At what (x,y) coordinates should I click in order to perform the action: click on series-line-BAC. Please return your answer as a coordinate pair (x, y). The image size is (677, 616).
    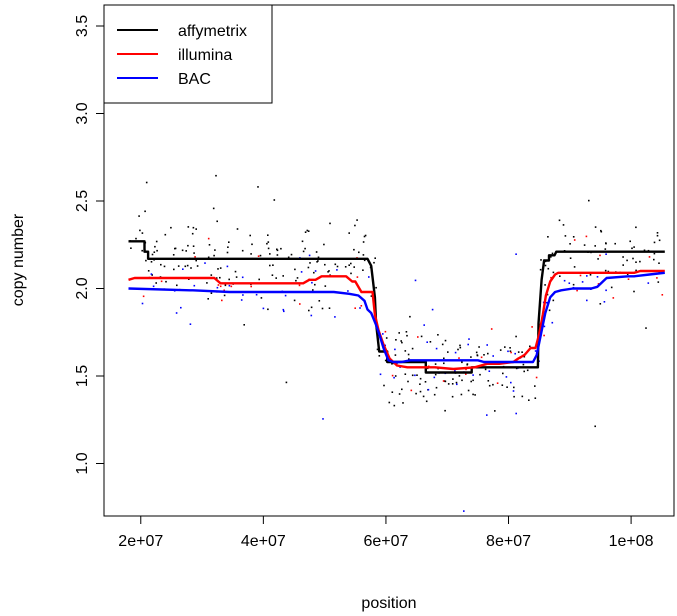
    Looking at the image, I should click on (396, 317).